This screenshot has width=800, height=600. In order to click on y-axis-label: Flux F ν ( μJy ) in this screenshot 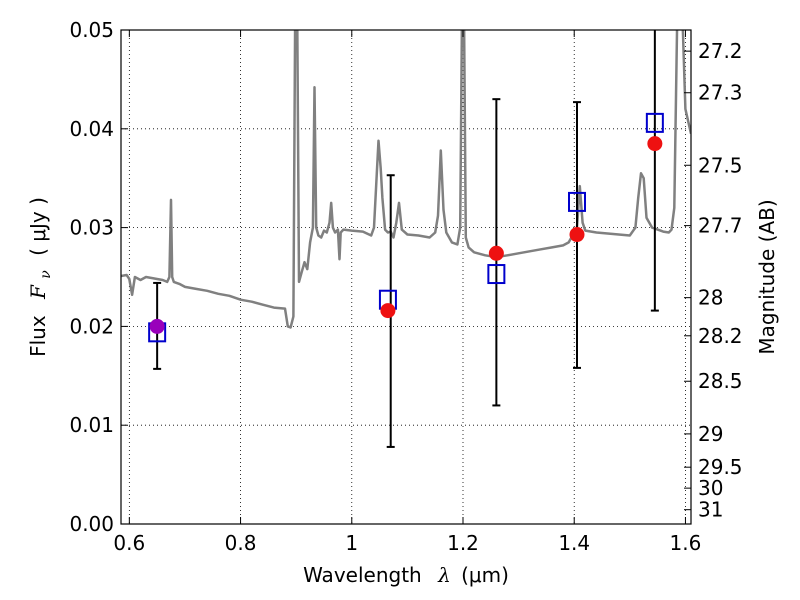, I will do `click(40, 277)`.